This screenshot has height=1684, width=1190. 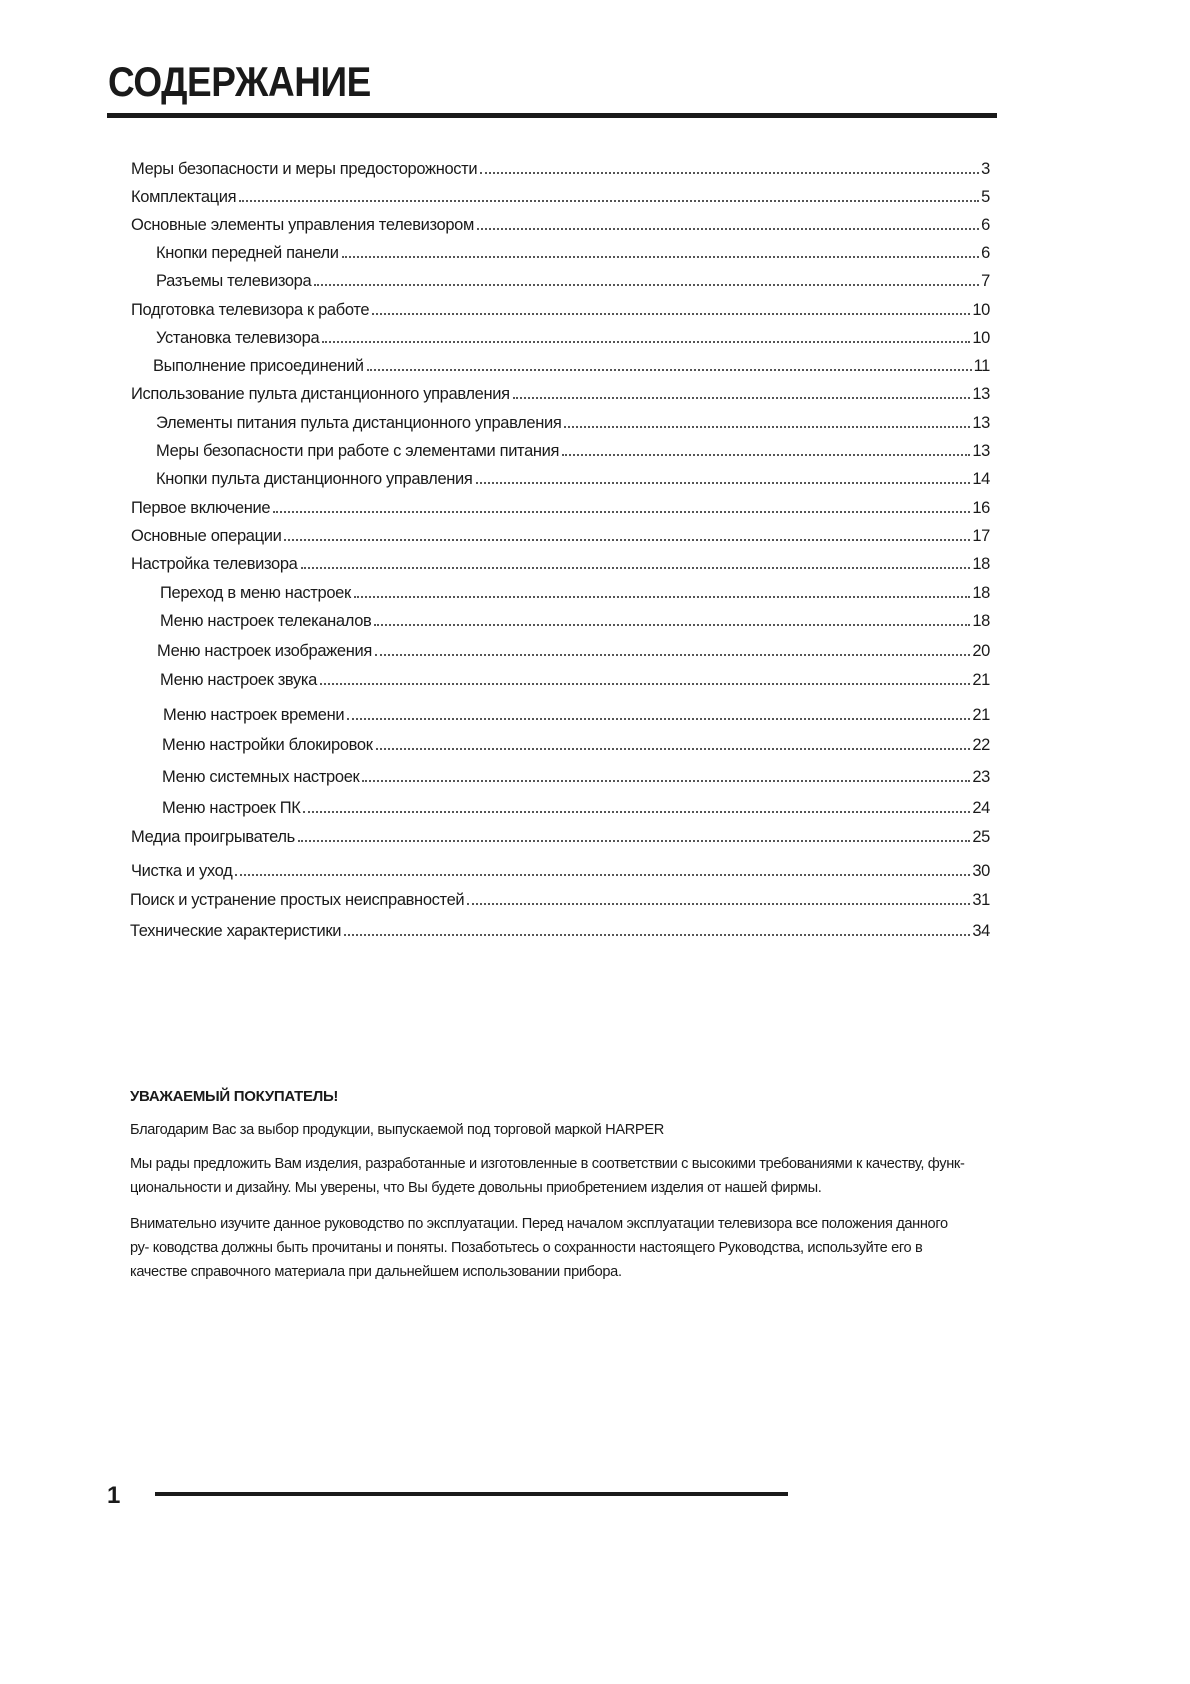 I want to click on toc-entry-label: Переход в меню настроек, so click(x=255, y=593).